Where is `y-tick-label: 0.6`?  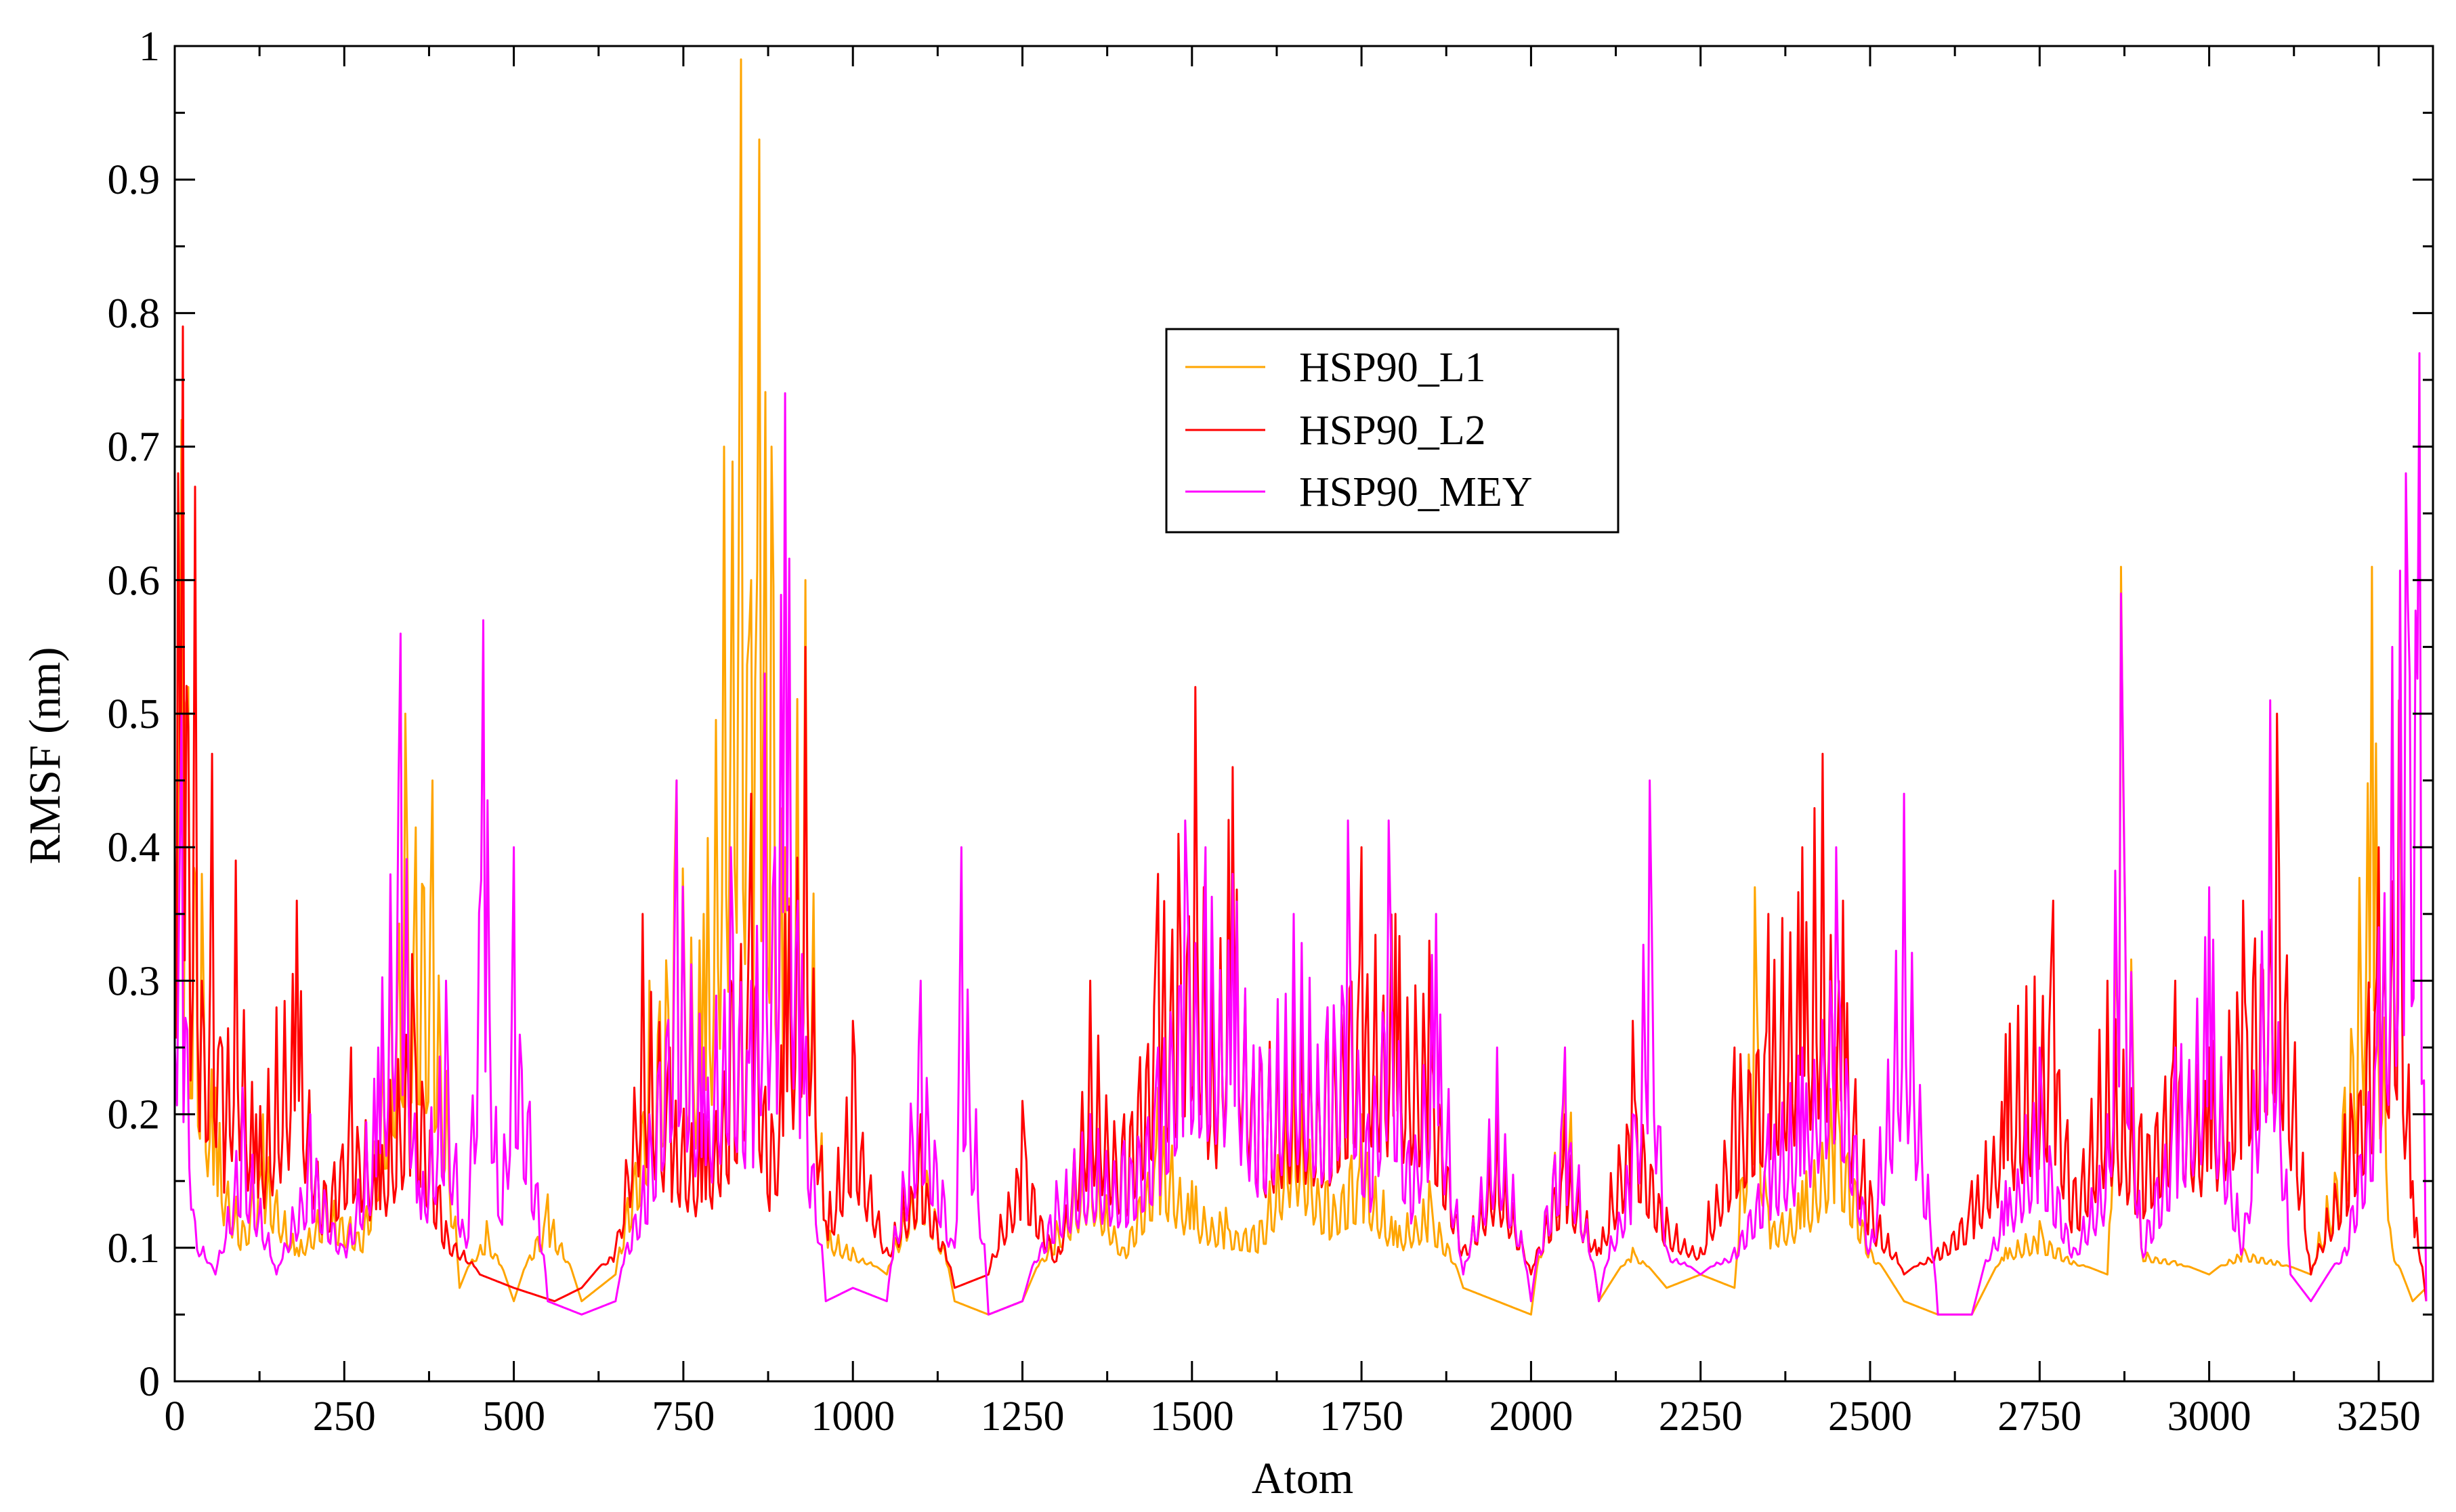
y-tick-label: 0.6 is located at coordinates (134, 581).